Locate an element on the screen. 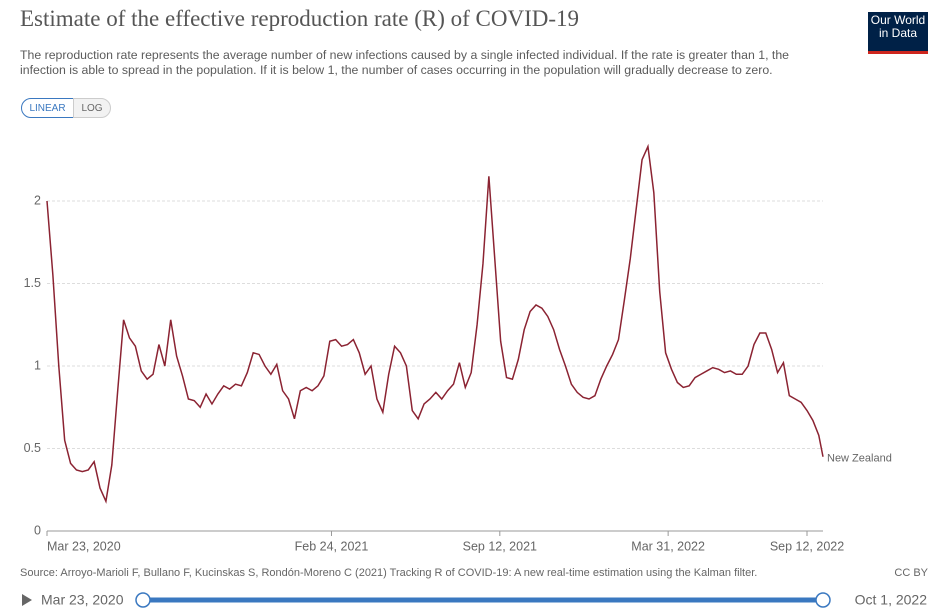  log-button: LOG is located at coordinates (92, 108).